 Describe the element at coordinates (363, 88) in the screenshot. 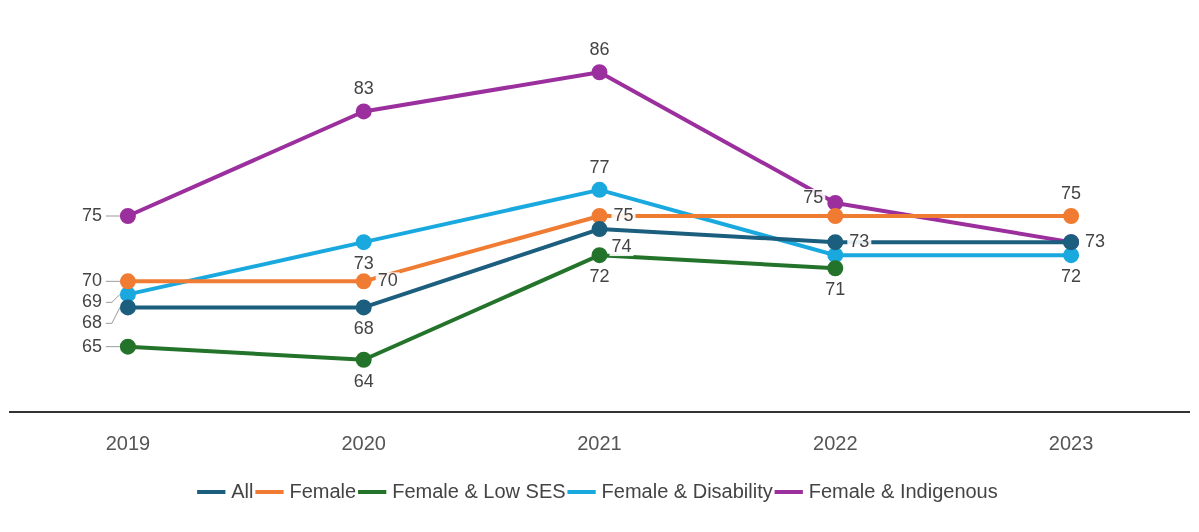

I see `data-label: 83` at that location.